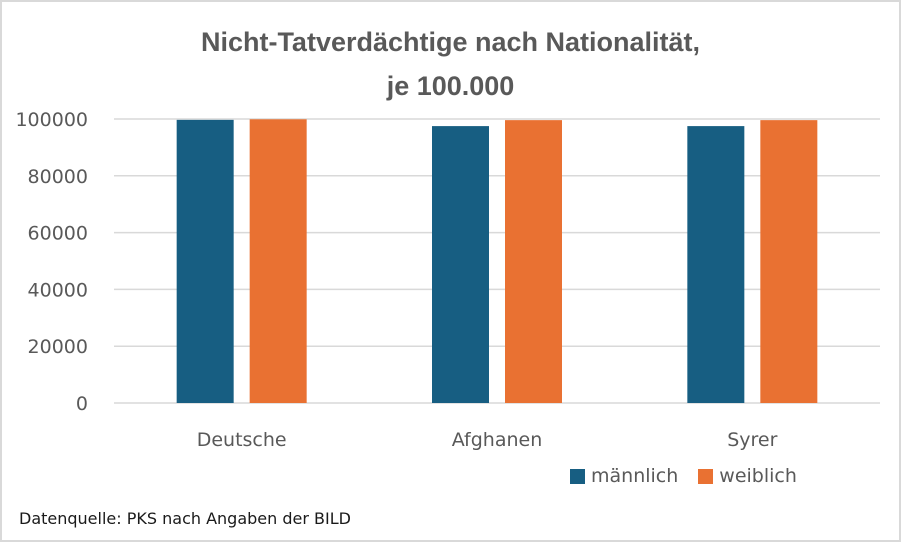  Describe the element at coordinates (205, 261) in the screenshot. I see `bar-männlich-Deutsche` at that location.